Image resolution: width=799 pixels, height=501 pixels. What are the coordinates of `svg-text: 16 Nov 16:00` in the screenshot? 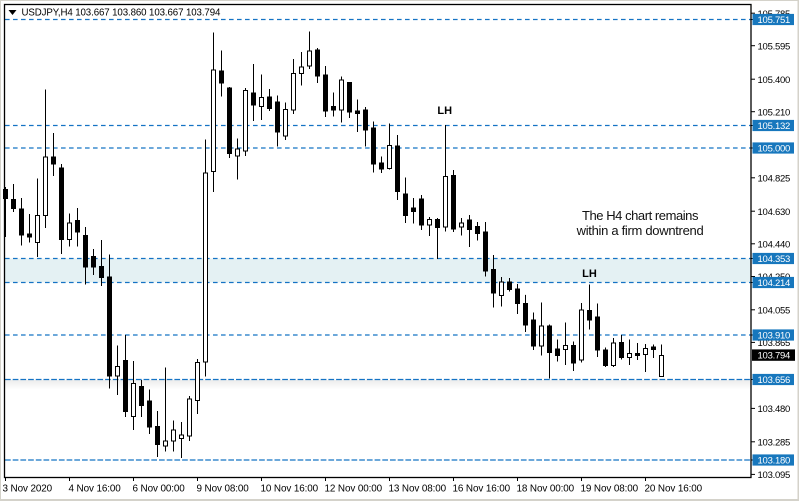 It's located at (482, 489).